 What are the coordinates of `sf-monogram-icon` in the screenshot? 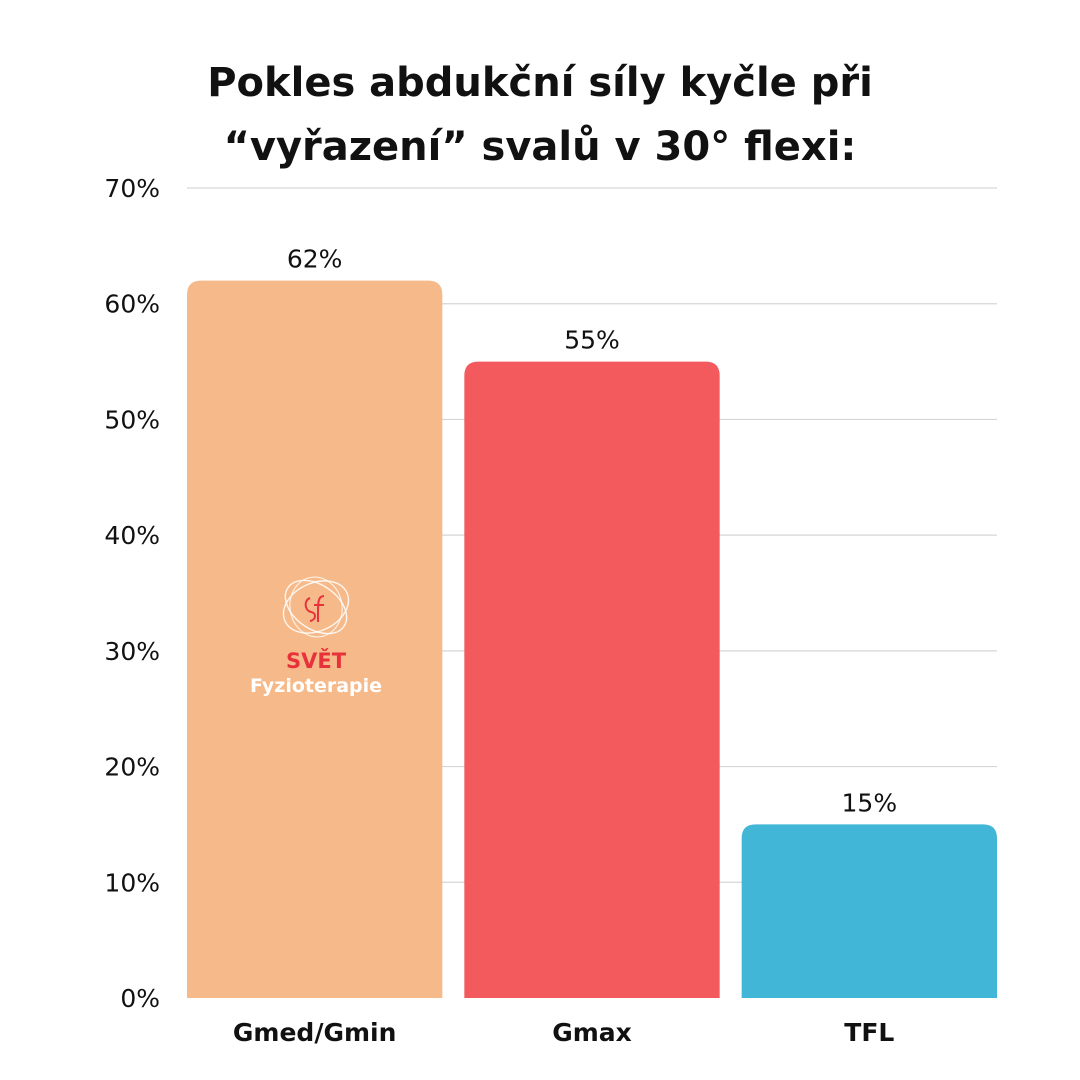 It's located at (316, 607).